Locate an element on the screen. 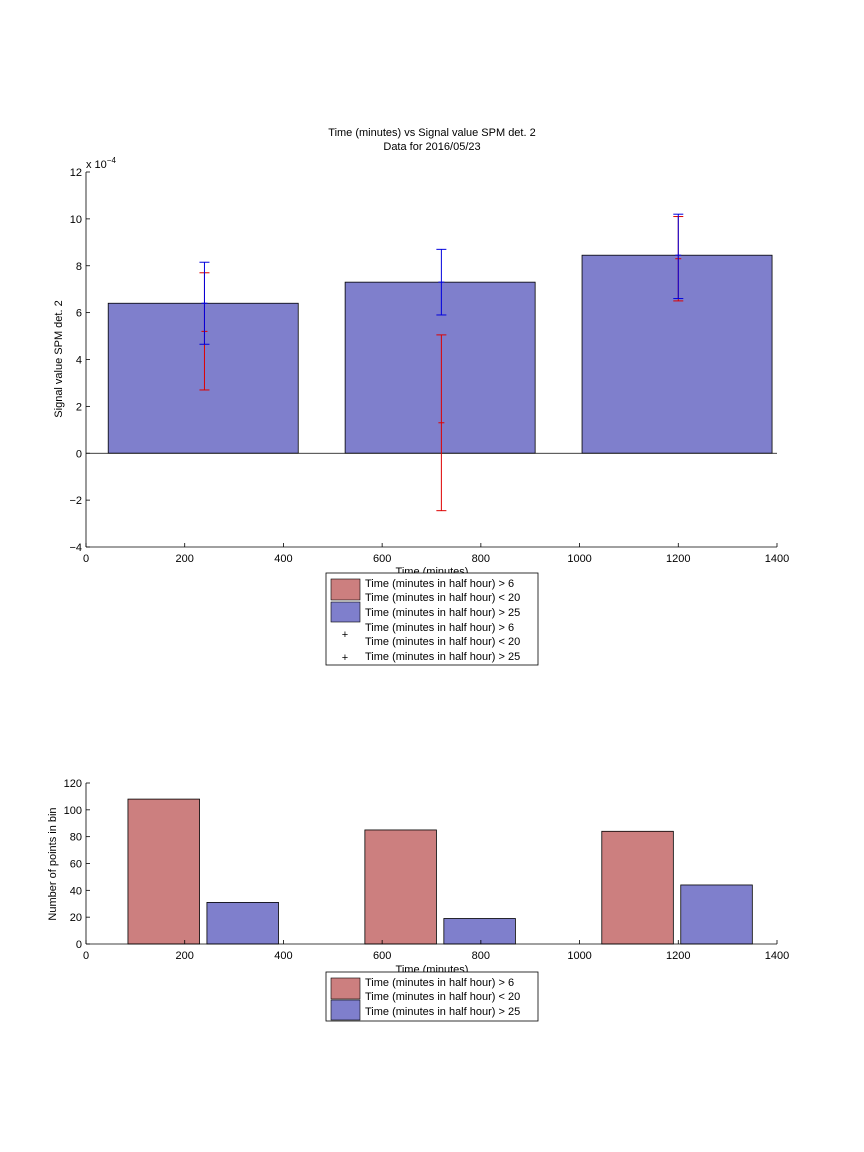 The image size is (864, 1152). error-bar-short is located at coordinates (441, 423).